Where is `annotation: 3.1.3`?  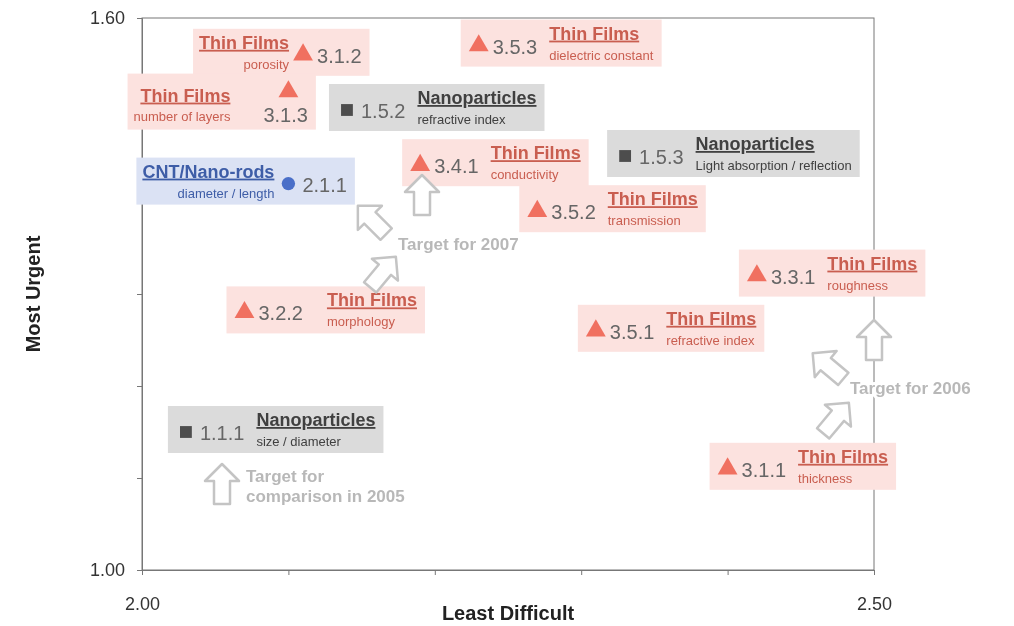 annotation: 3.1.3 is located at coordinates (285, 114).